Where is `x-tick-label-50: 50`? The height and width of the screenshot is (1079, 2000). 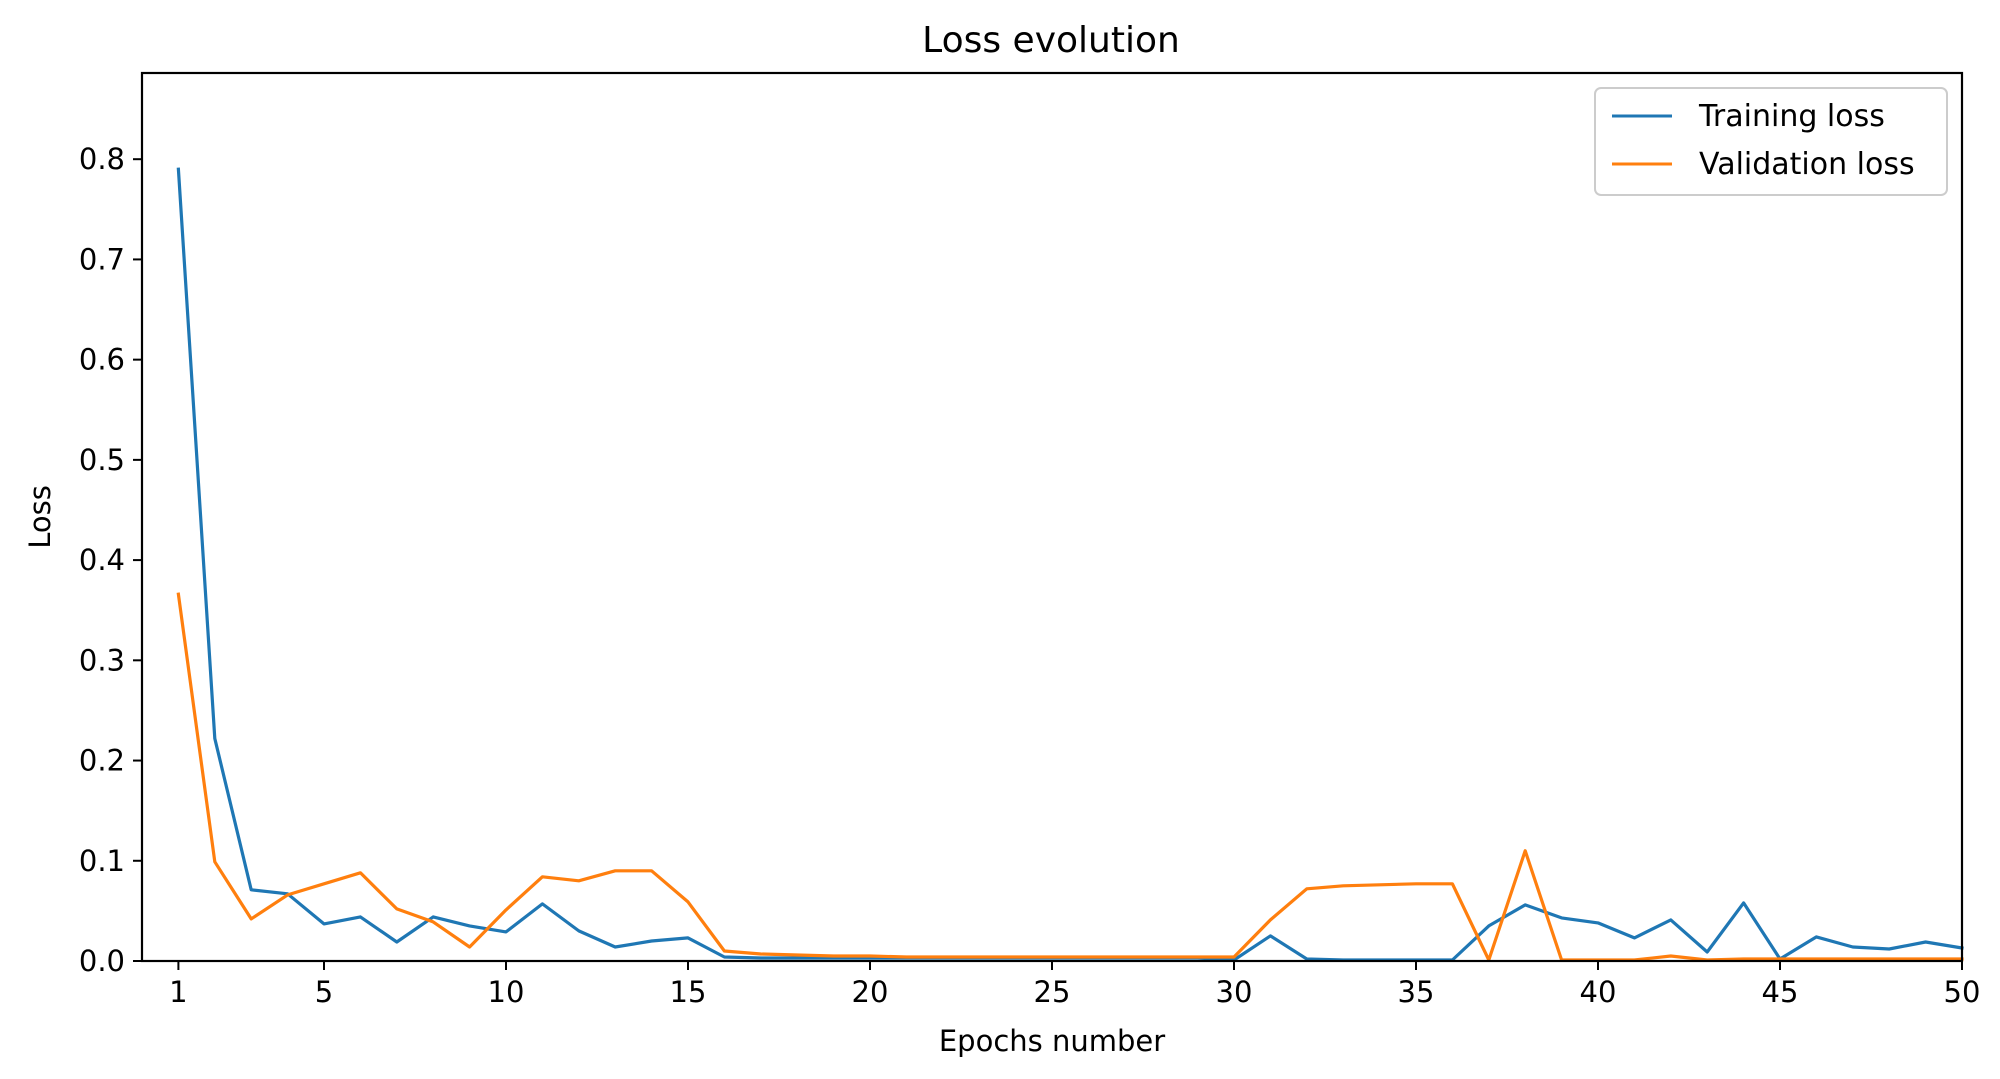 x-tick-label-50: 50 is located at coordinates (1962, 992).